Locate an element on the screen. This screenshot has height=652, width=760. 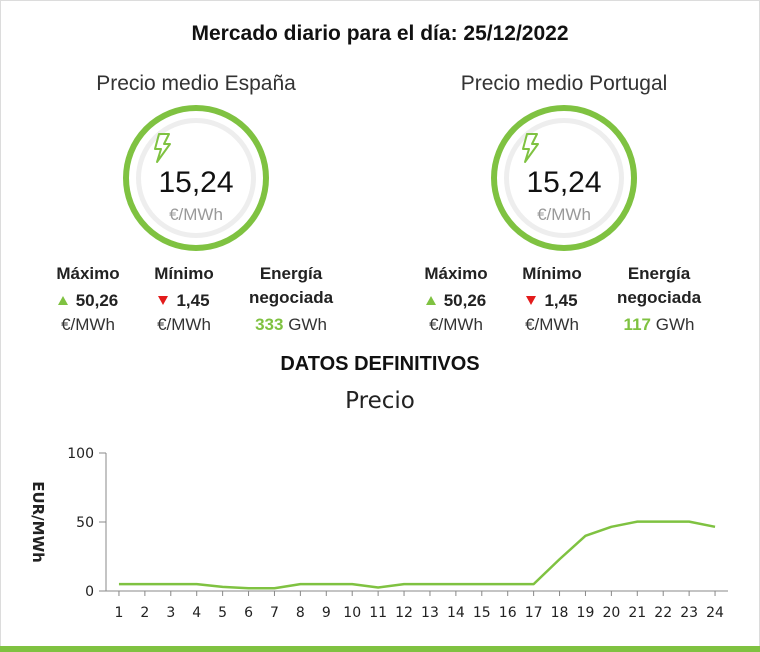
x-tick-label: 22 is located at coordinates (663, 613).